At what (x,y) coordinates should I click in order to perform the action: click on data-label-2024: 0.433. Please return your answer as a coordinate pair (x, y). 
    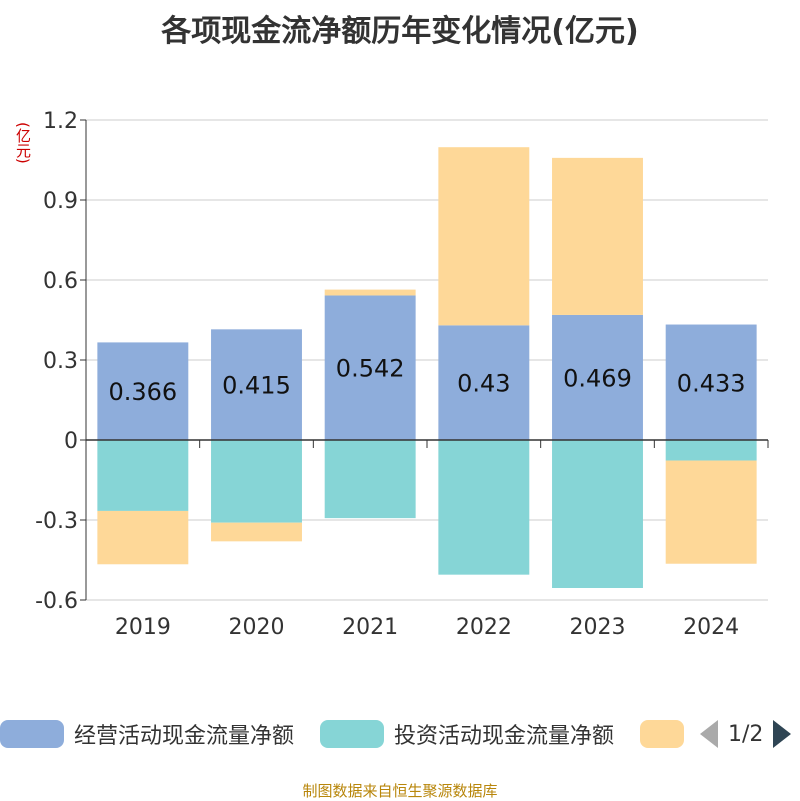
    Looking at the image, I should click on (711, 383).